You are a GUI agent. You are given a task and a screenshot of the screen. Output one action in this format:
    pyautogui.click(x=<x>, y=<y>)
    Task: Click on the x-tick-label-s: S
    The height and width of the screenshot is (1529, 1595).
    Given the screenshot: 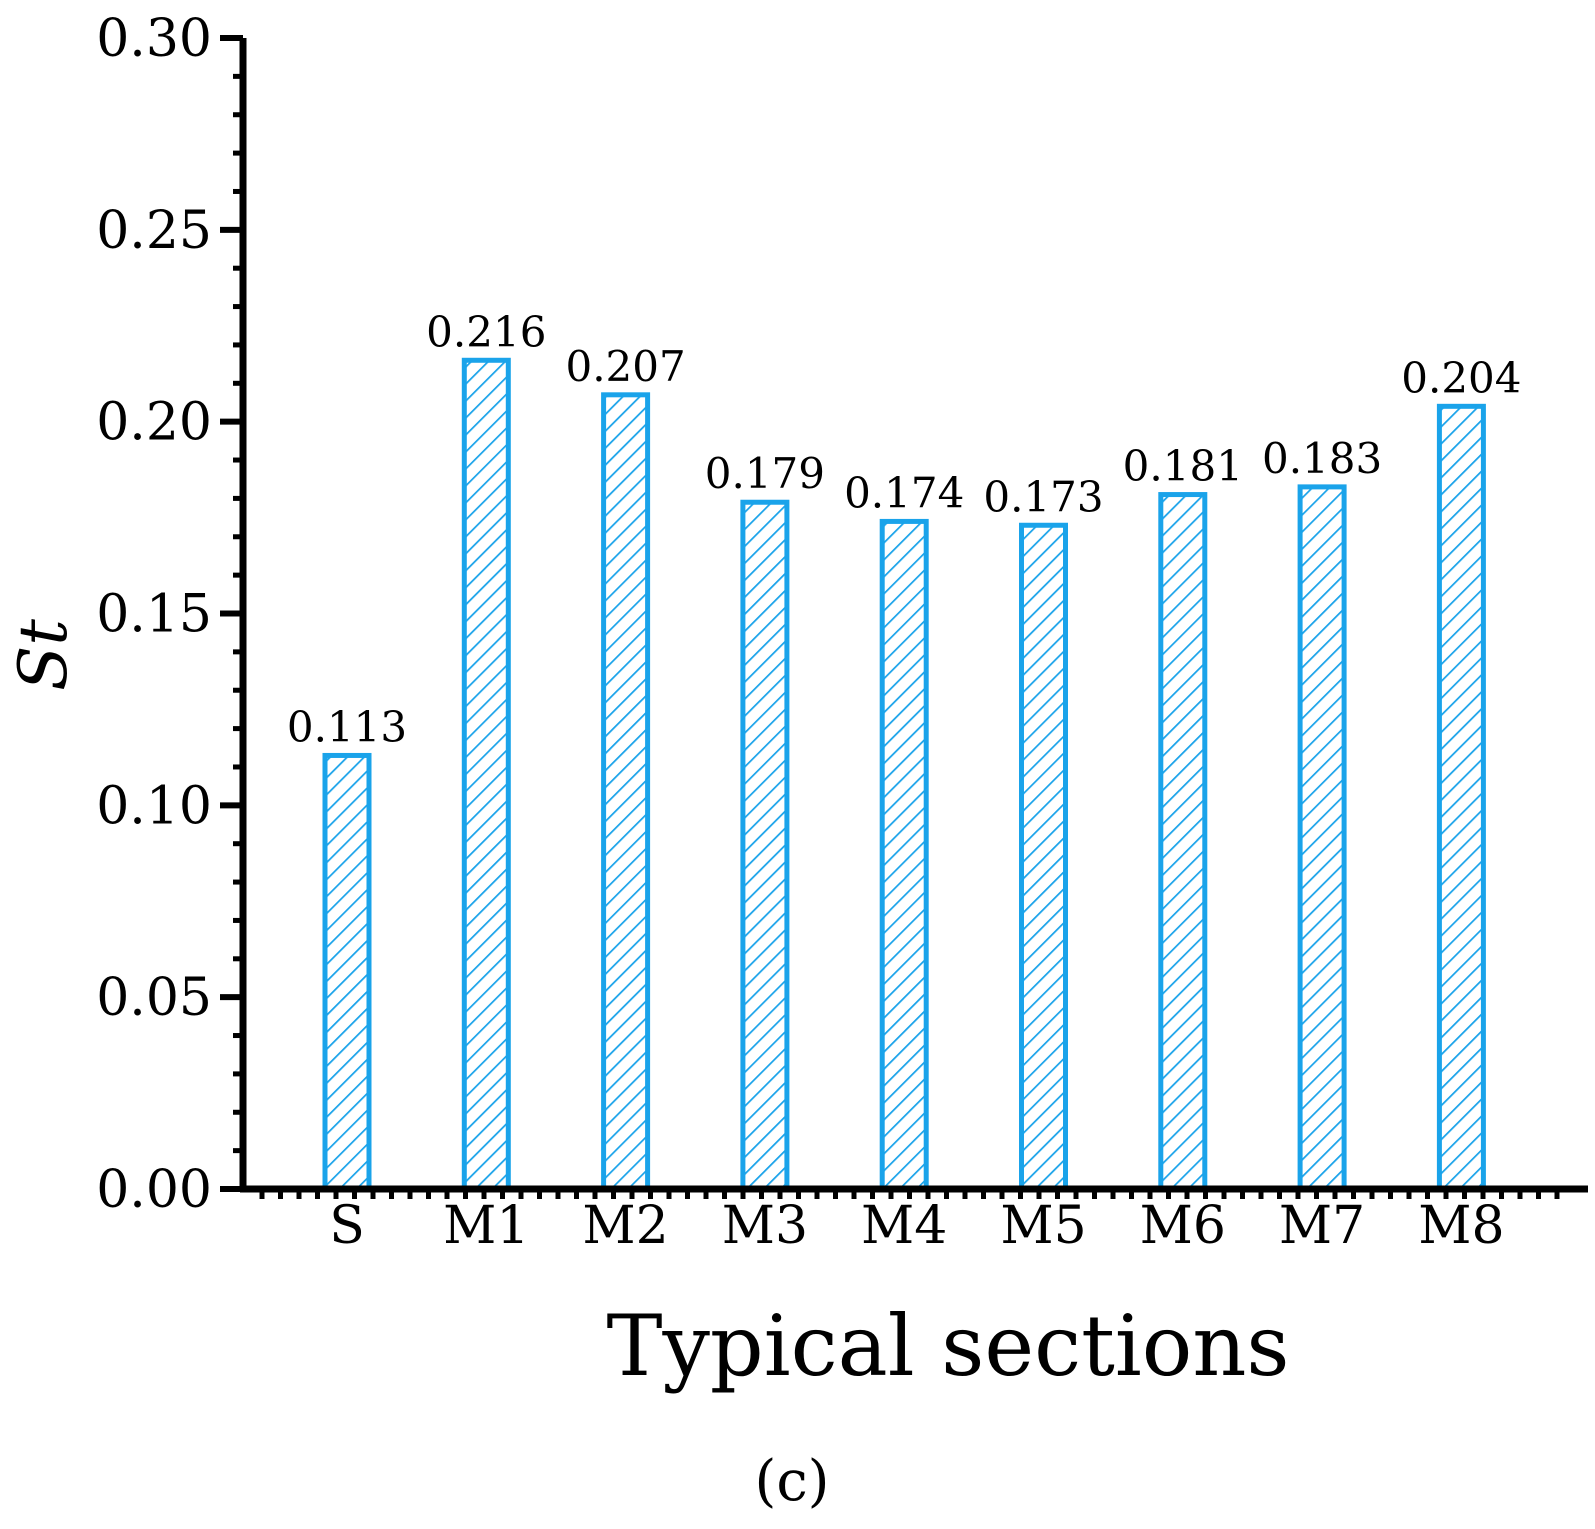 What is the action you would take?
    pyautogui.click(x=347, y=1226)
    